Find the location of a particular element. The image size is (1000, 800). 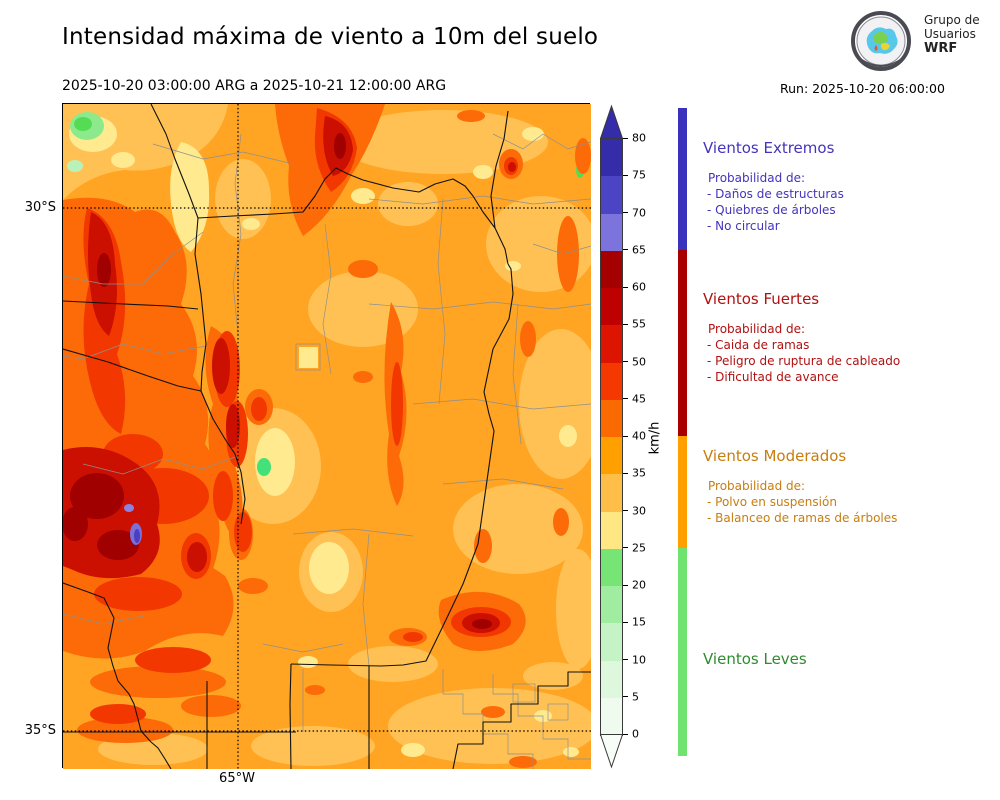

legend-title: Vientos Extremos is located at coordinates (769, 148).